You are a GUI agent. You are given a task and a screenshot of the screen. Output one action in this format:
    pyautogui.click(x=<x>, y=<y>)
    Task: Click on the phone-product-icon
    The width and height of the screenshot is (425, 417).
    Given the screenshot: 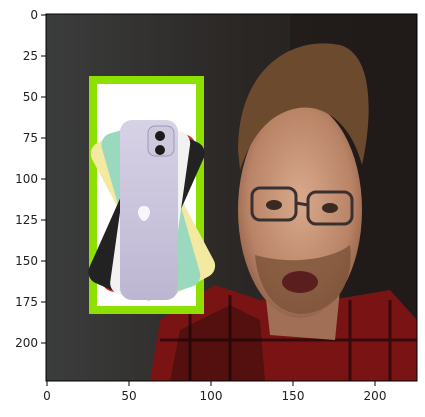 What is the action you would take?
    pyautogui.click(x=152, y=210)
    